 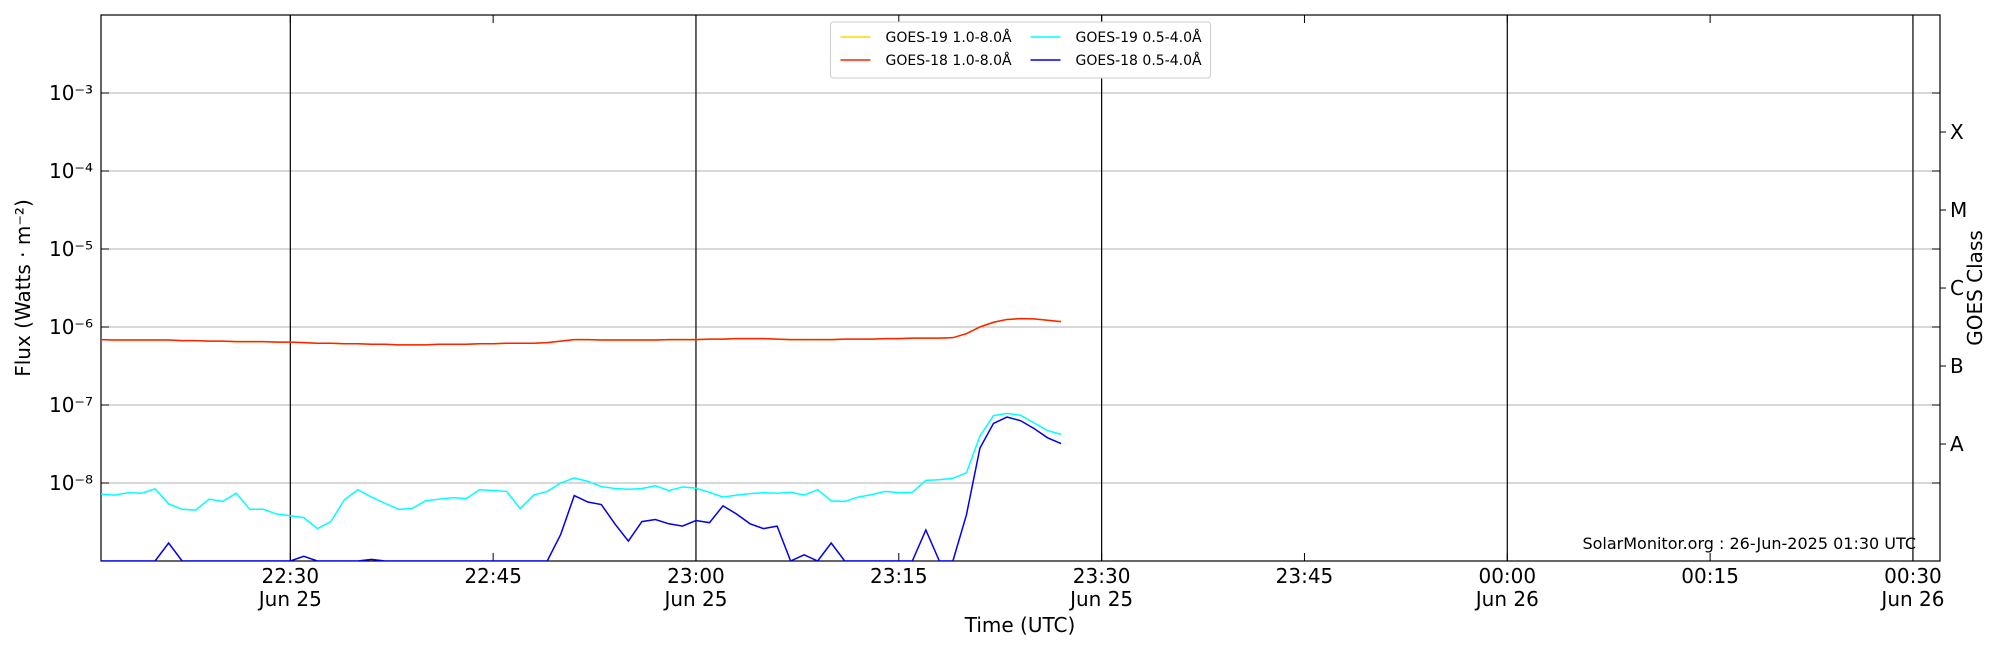 I want to click on legend-label: GOES-18 1.0-8.0Å, so click(x=949, y=60).